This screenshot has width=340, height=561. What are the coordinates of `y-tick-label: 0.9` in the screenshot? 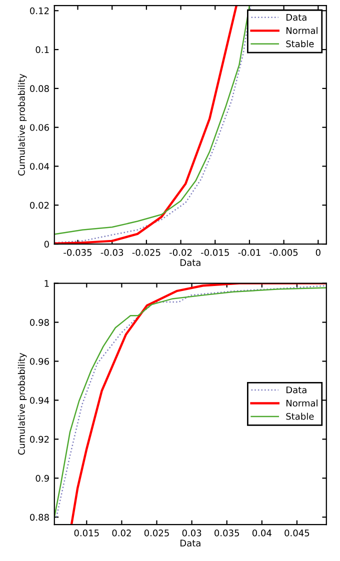 It's located at (42, 478).